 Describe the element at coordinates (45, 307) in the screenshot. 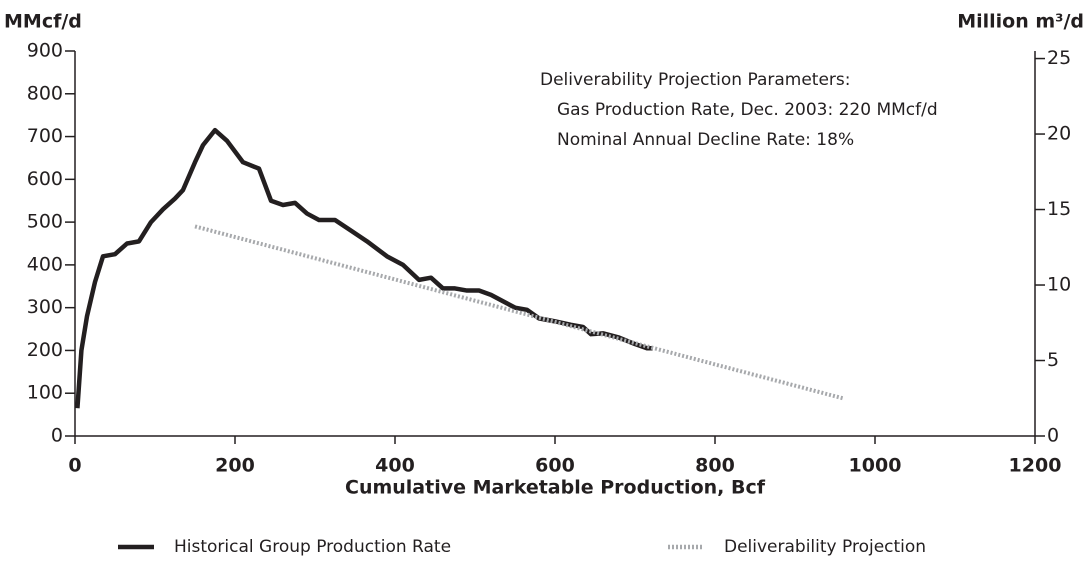

I see `y-tick-label: 300` at that location.